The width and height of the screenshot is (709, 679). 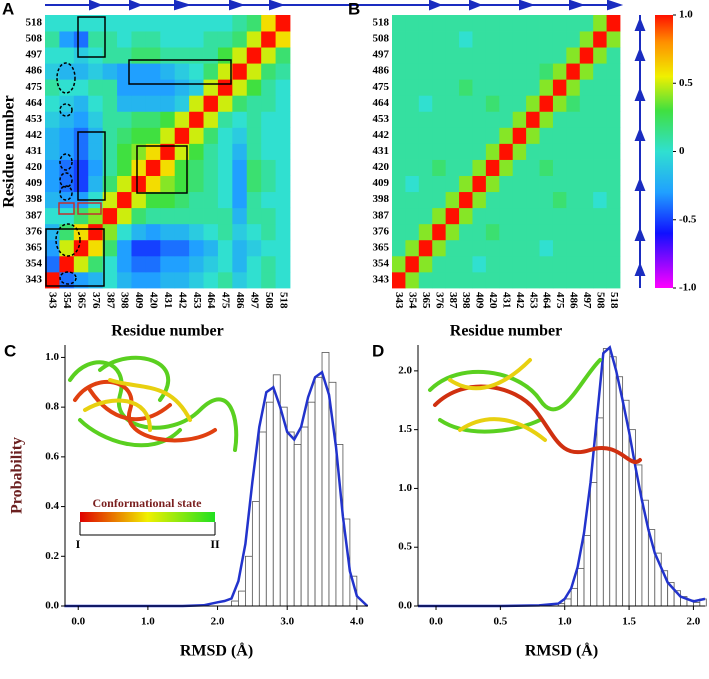 I want to click on x-tick-label: 2.0, so click(x=694, y=622).